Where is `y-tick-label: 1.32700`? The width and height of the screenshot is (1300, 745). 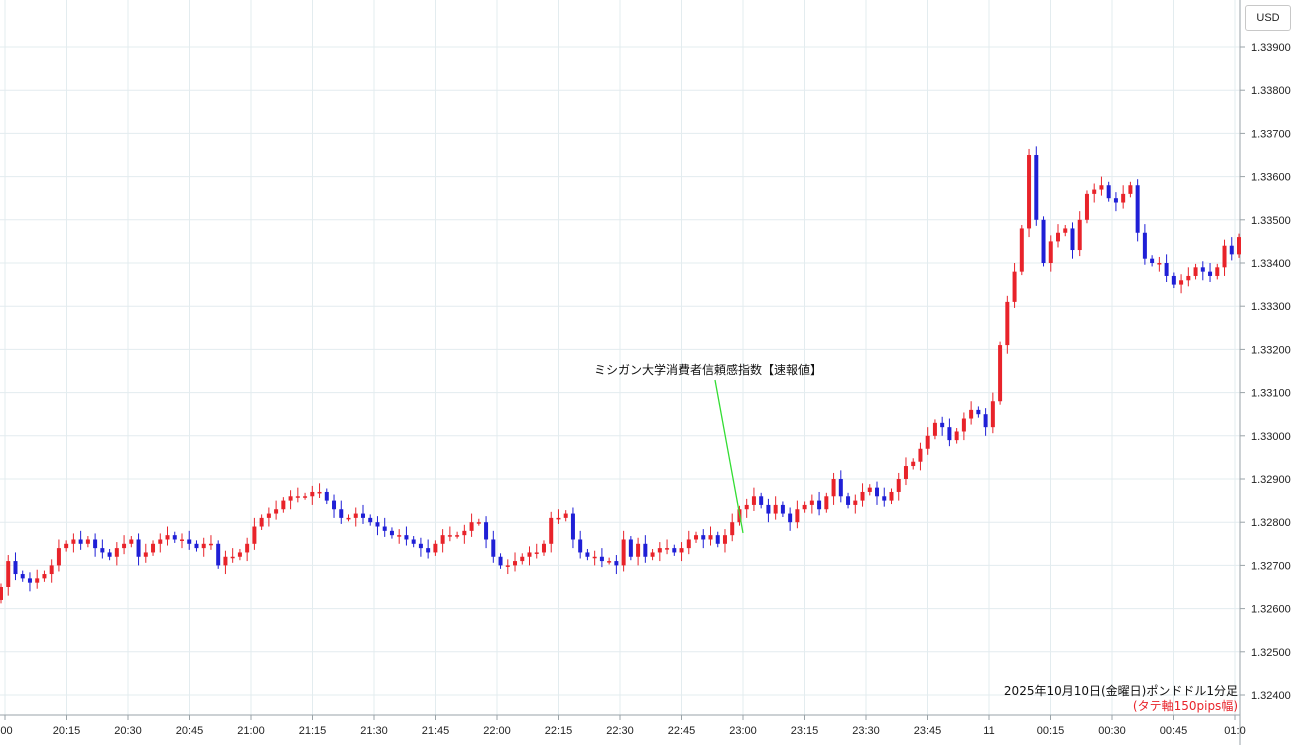
y-tick-label: 1.32700 is located at coordinates (1271, 566).